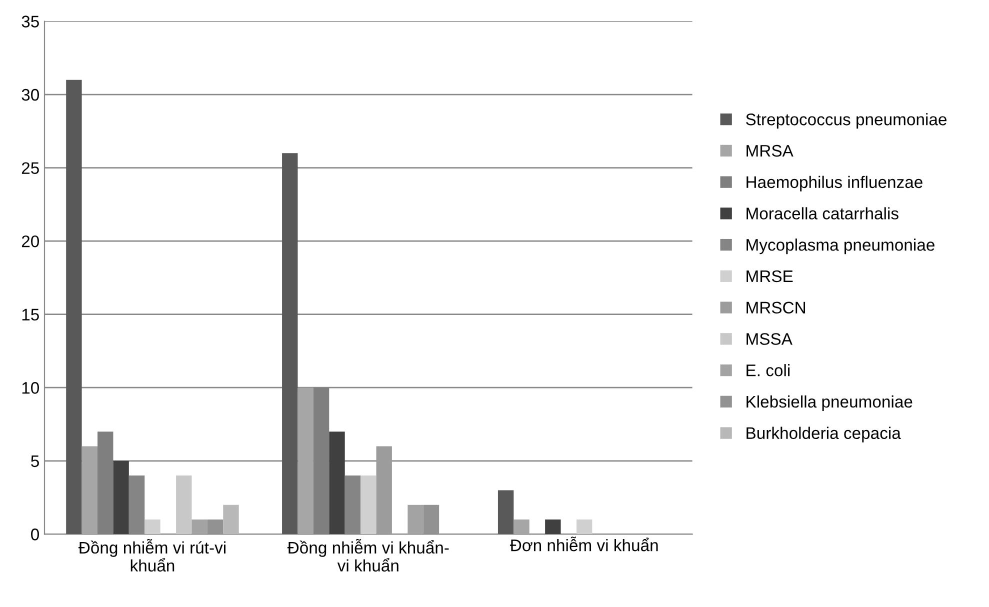  What do you see at coordinates (769, 276) in the screenshot?
I see `legend-label: MRSE` at bounding box center [769, 276].